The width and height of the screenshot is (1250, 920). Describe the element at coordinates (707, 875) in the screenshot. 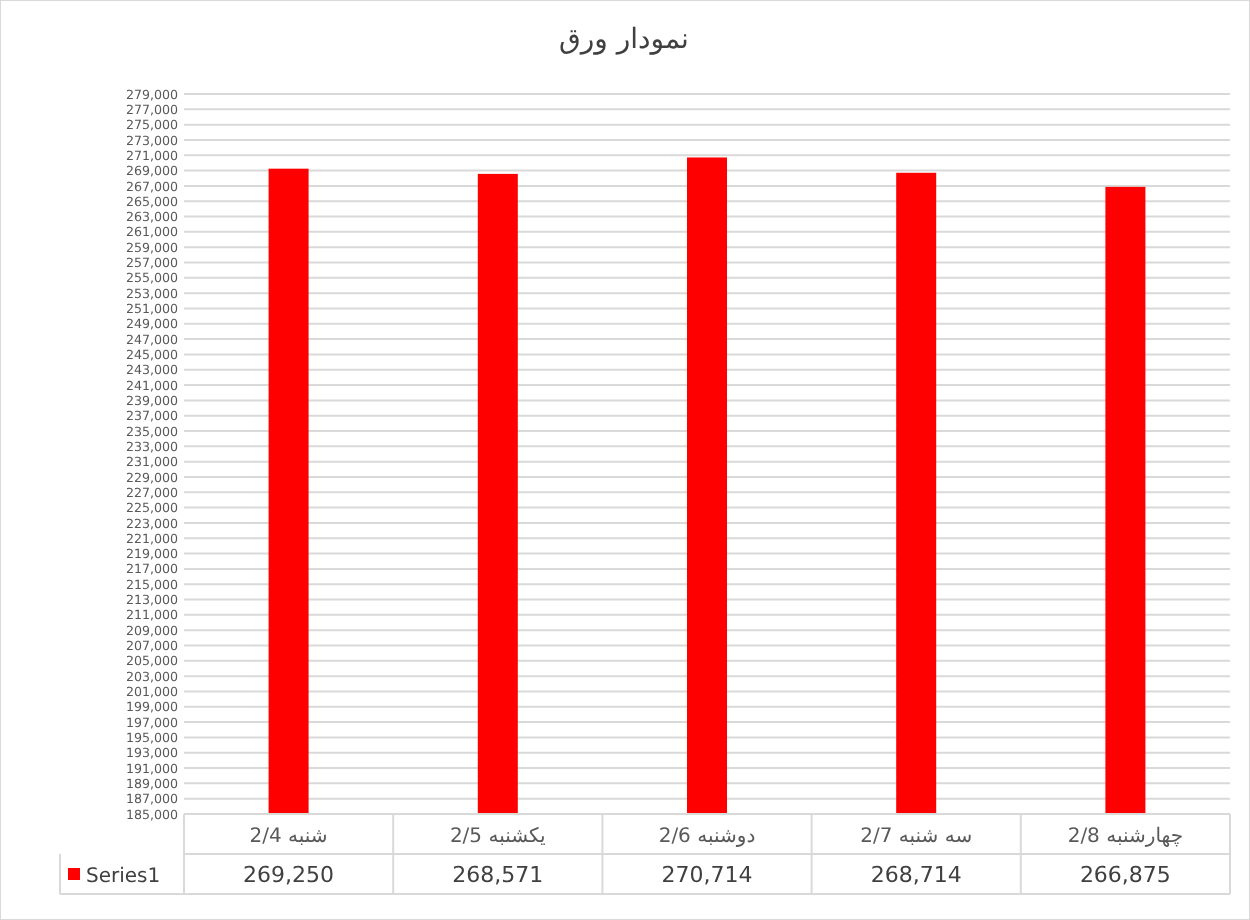

I see `data-label: 270,714` at that location.